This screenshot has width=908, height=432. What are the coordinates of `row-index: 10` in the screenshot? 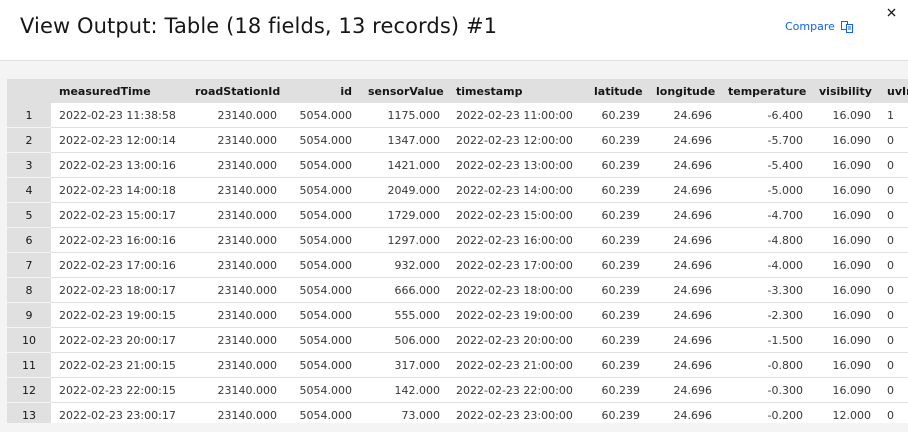 It's located at (29, 340).